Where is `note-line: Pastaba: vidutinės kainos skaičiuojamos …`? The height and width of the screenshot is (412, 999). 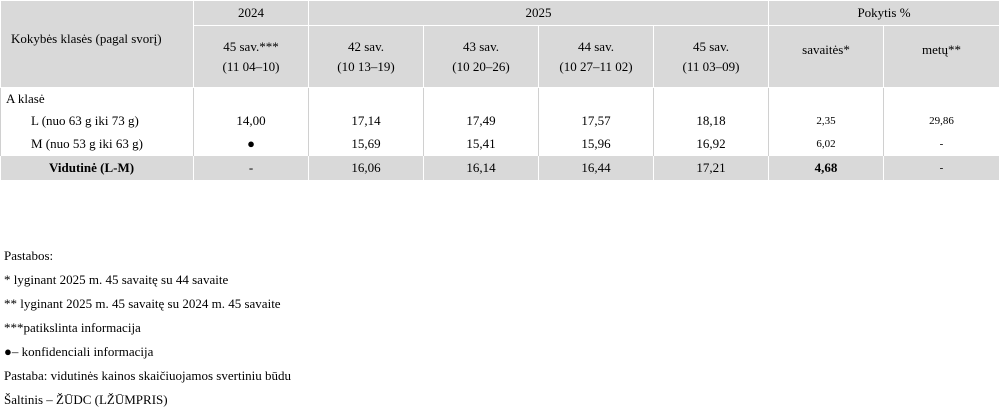
note-line: Pastaba: vidutinės kainos skaičiuojamos … is located at coordinates (147, 376).